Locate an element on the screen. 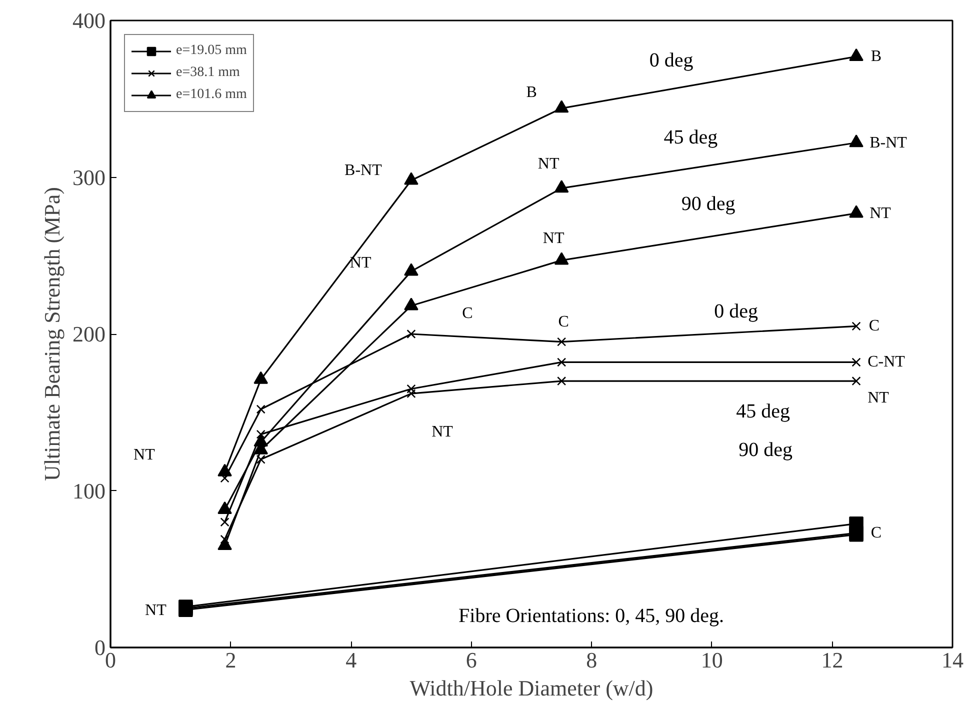  x-tick-label: 8 is located at coordinates (592, 660).